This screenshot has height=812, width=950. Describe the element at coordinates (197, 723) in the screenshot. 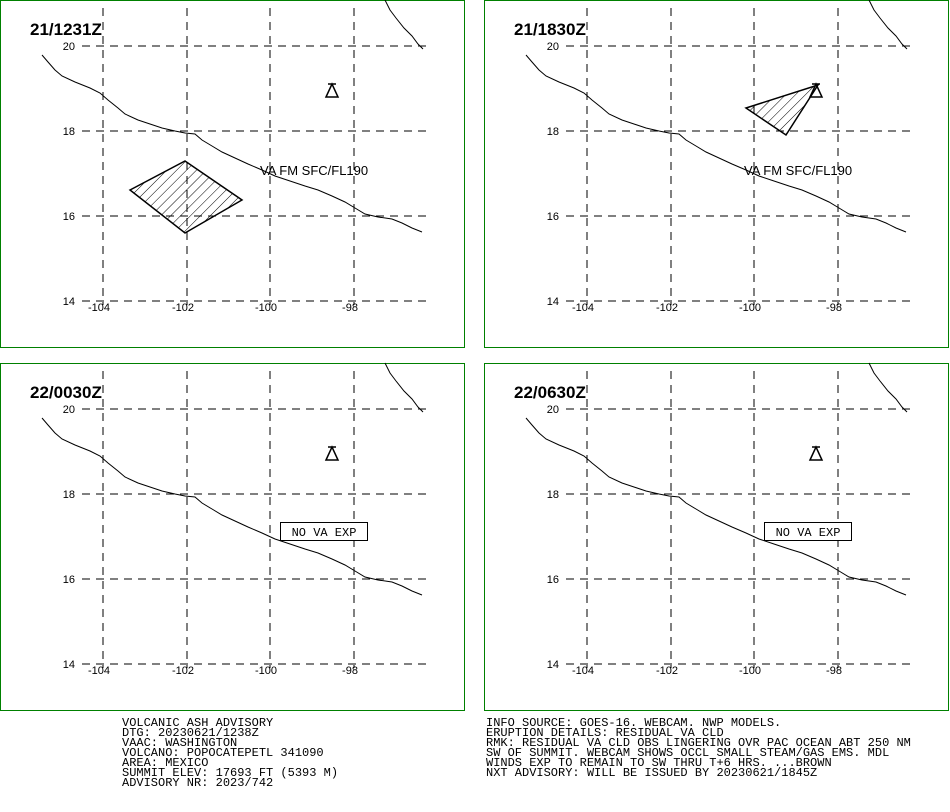

I see `advisory-line: VOLCANIC ASH ADVISORY` at that location.